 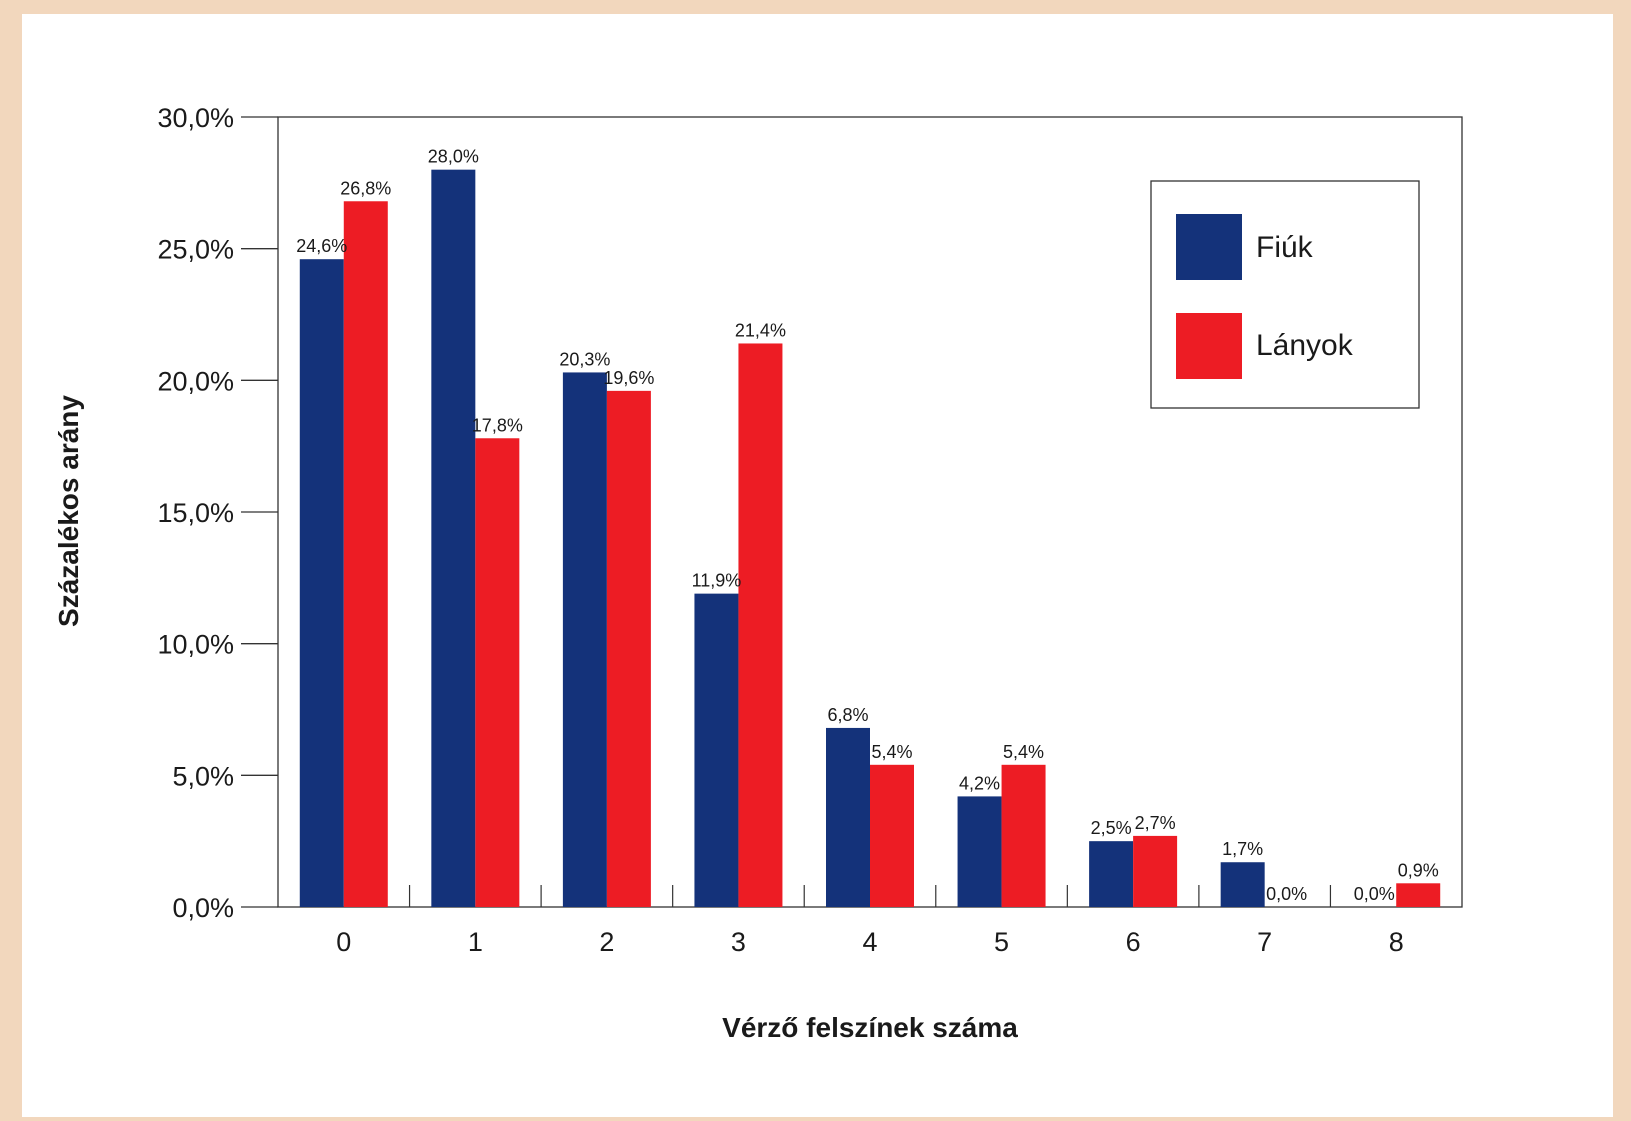 I want to click on data-label: 1,7%, so click(x=1242, y=849).